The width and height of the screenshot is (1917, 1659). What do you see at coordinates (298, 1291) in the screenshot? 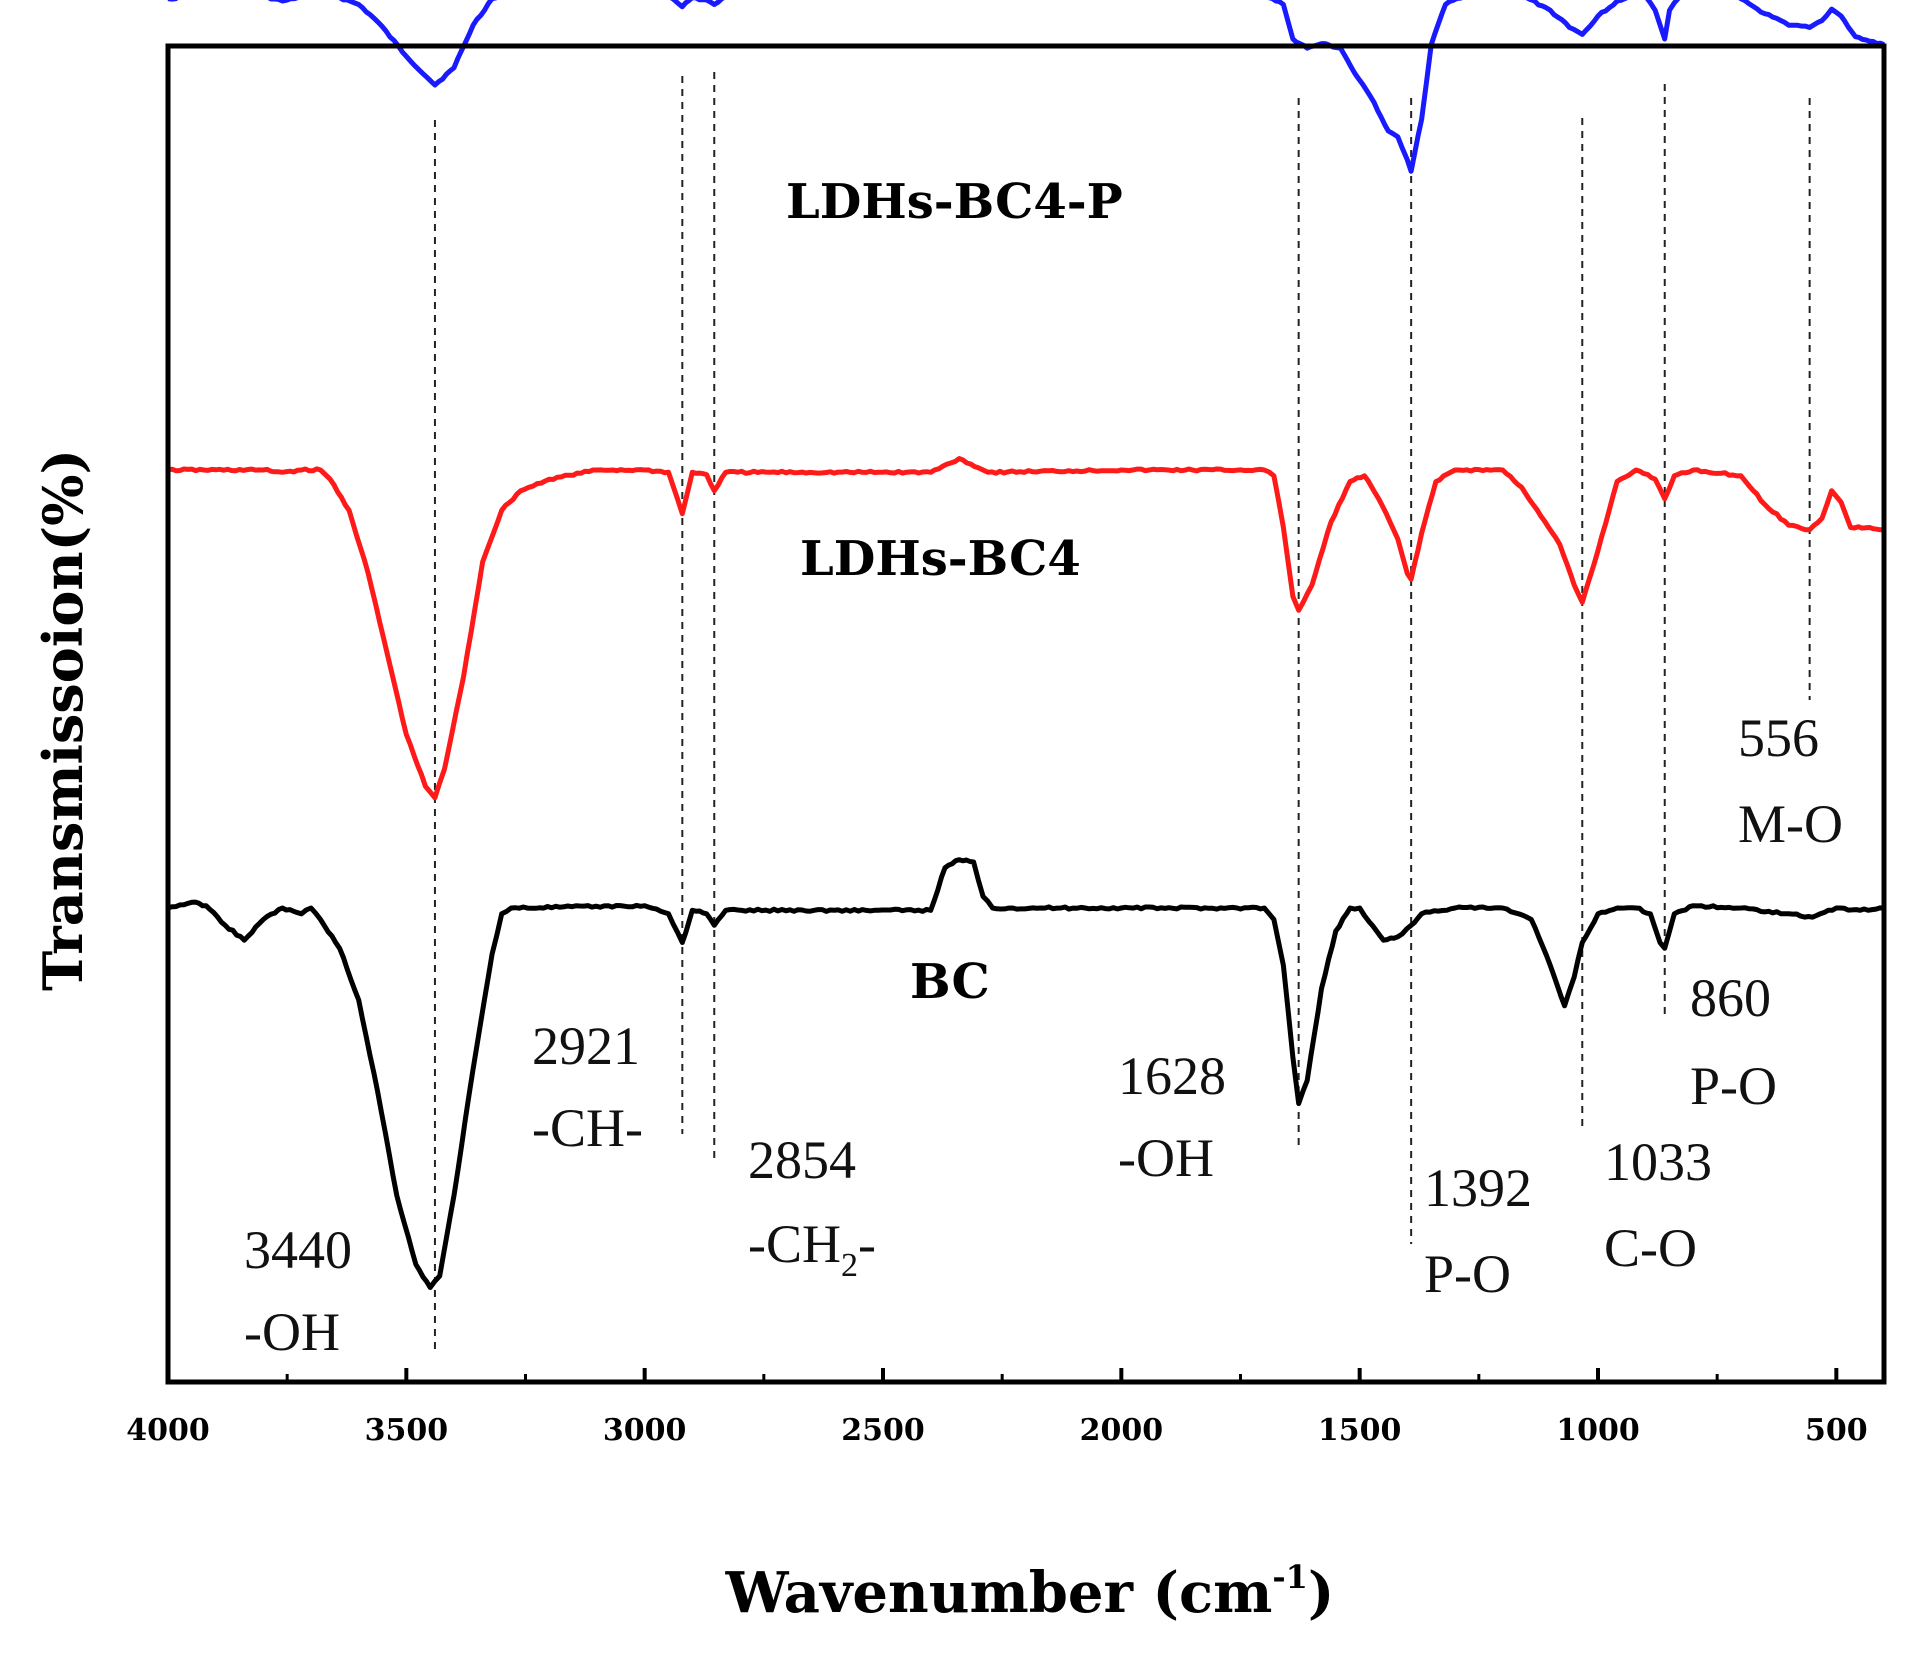
I see `peak-annotation-3440: 3440 -OH` at bounding box center [298, 1291].